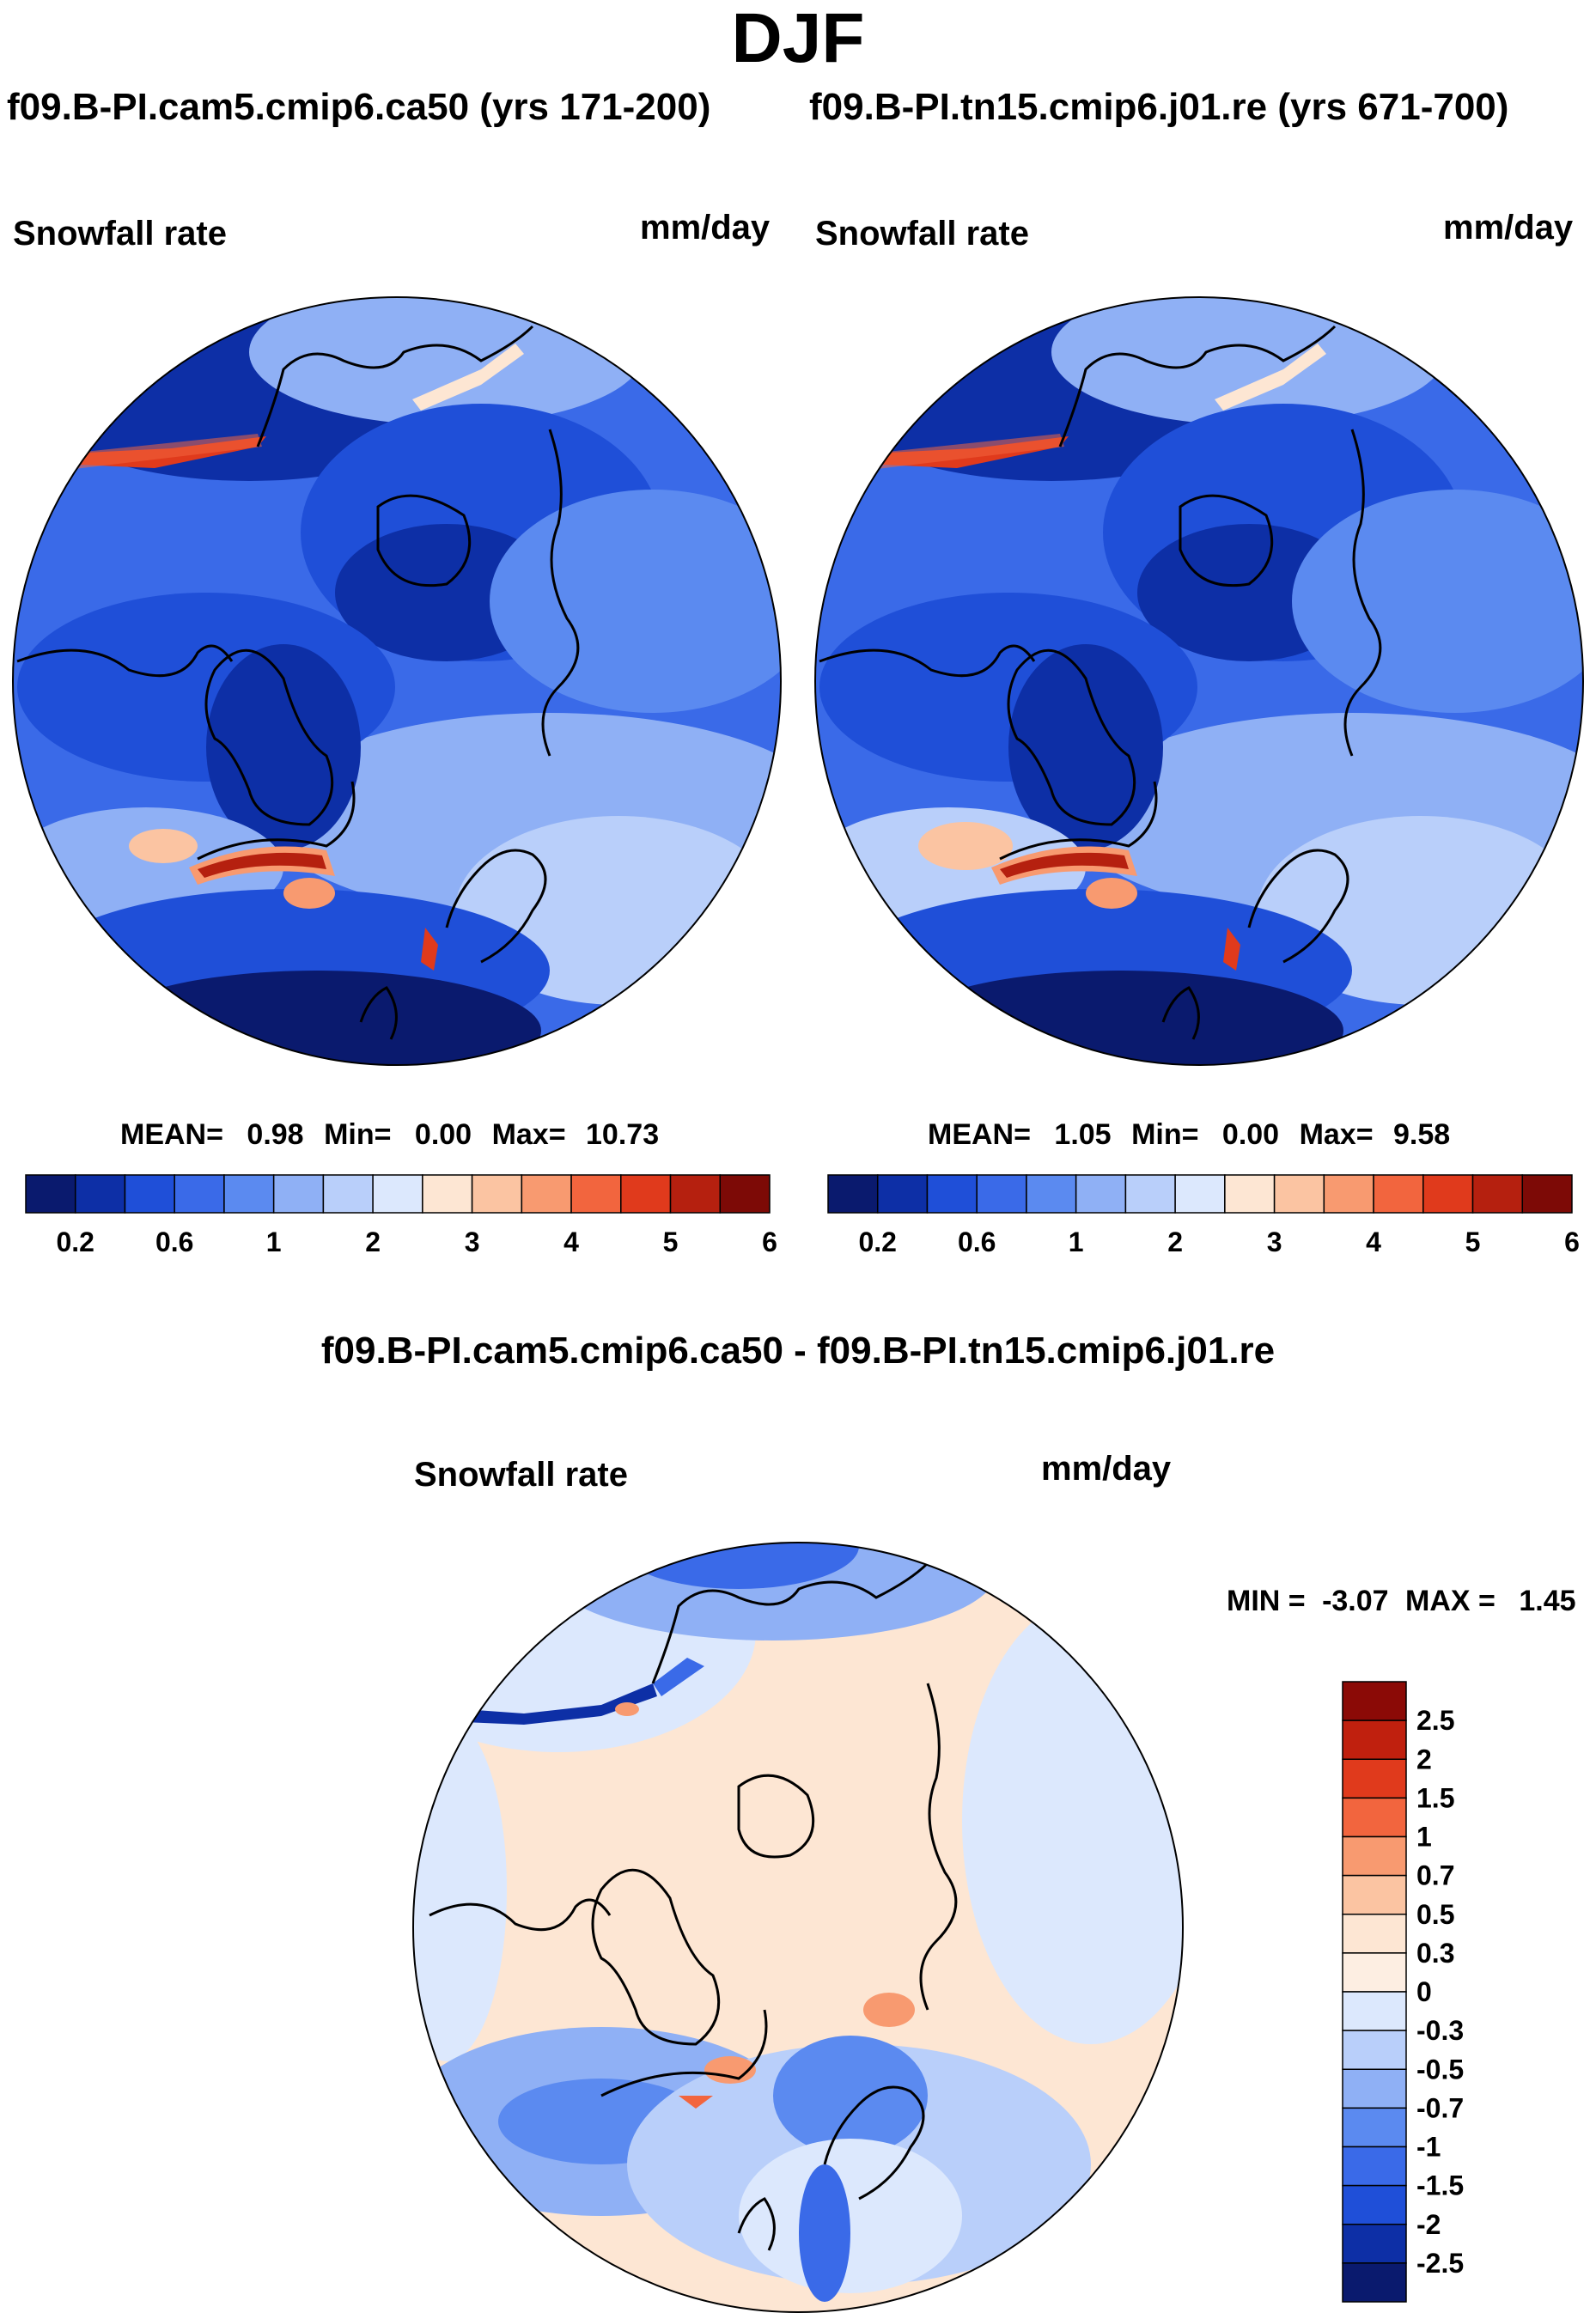 This screenshot has width=1596, height=2313. I want to click on panel1-max-value: 10.73, so click(623, 1134).